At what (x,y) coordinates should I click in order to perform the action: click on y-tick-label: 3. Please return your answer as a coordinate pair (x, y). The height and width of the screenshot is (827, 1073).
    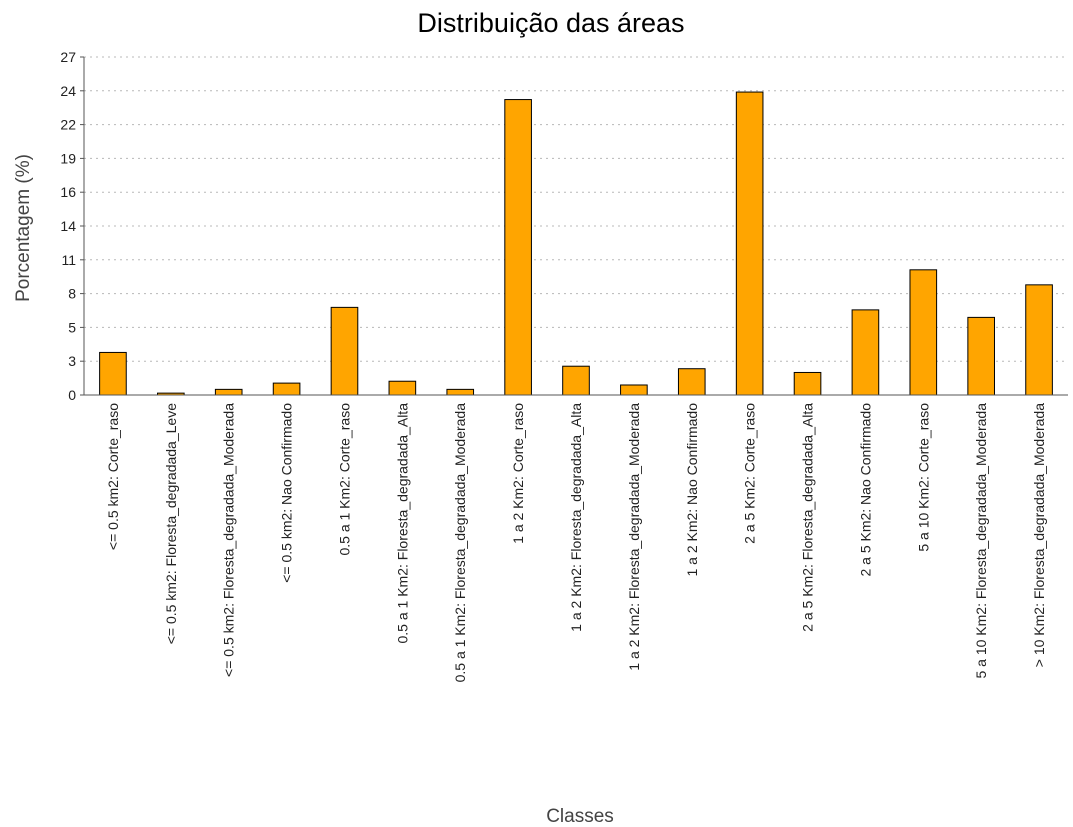
    Looking at the image, I should click on (72, 361).